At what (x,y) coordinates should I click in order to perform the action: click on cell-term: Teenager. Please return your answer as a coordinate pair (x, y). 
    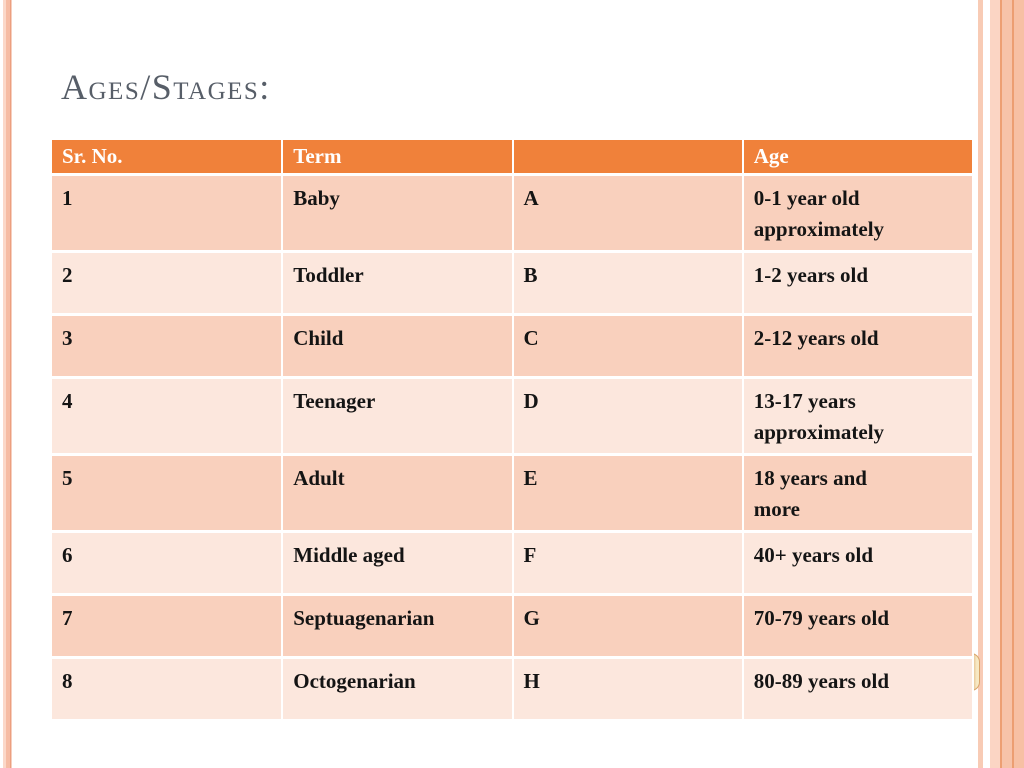
    Looking at the image, I should click on (398, 416).